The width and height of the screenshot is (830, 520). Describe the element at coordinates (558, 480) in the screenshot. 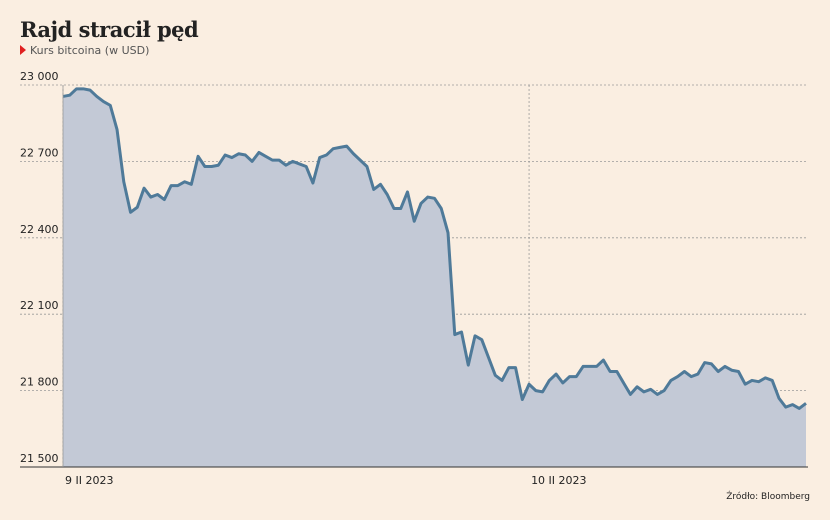

I see `x-tick-label: 10 II 2023` at that location.